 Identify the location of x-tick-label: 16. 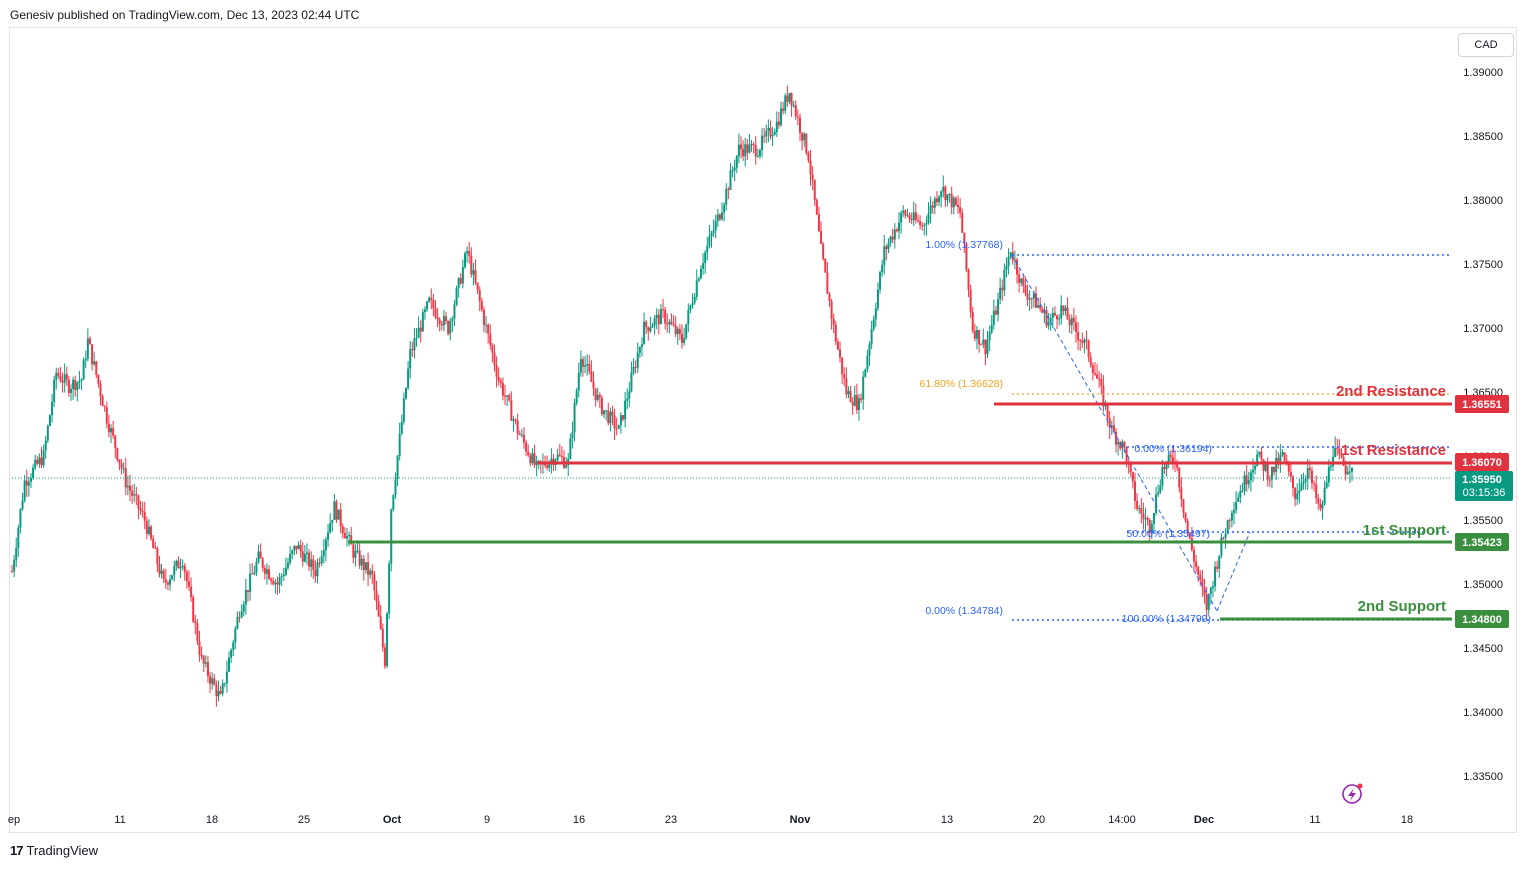
(579, 820).